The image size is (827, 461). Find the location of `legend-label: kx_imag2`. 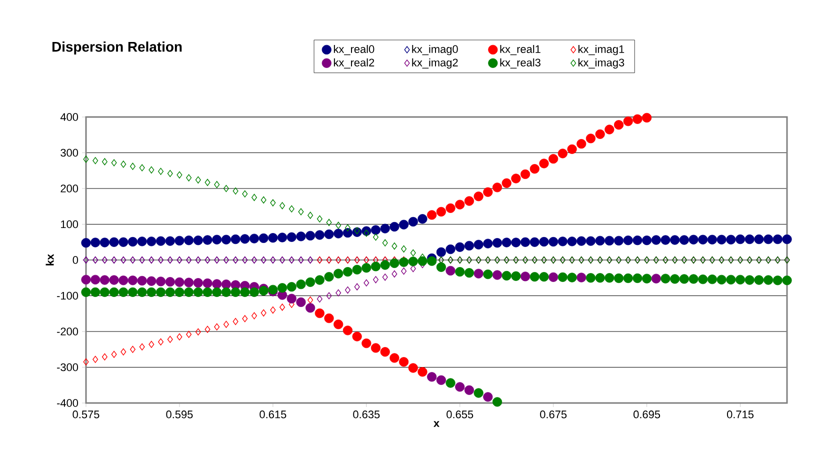

legend-label: kx_imag2 is located at coordinates (435, 63).